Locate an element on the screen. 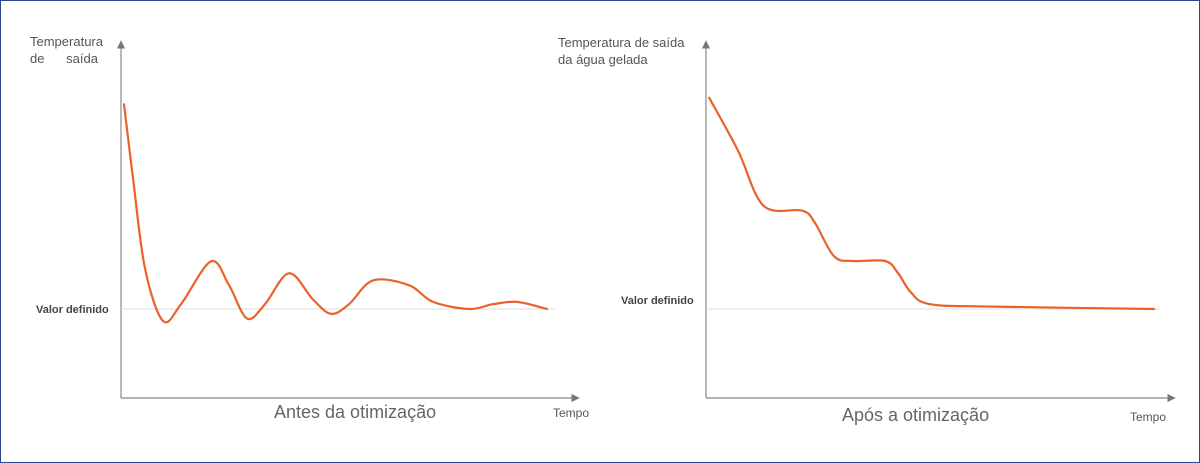 The image size is (1200, 463). chart-title: Antes da otimização is located at coordinates (355, 412).